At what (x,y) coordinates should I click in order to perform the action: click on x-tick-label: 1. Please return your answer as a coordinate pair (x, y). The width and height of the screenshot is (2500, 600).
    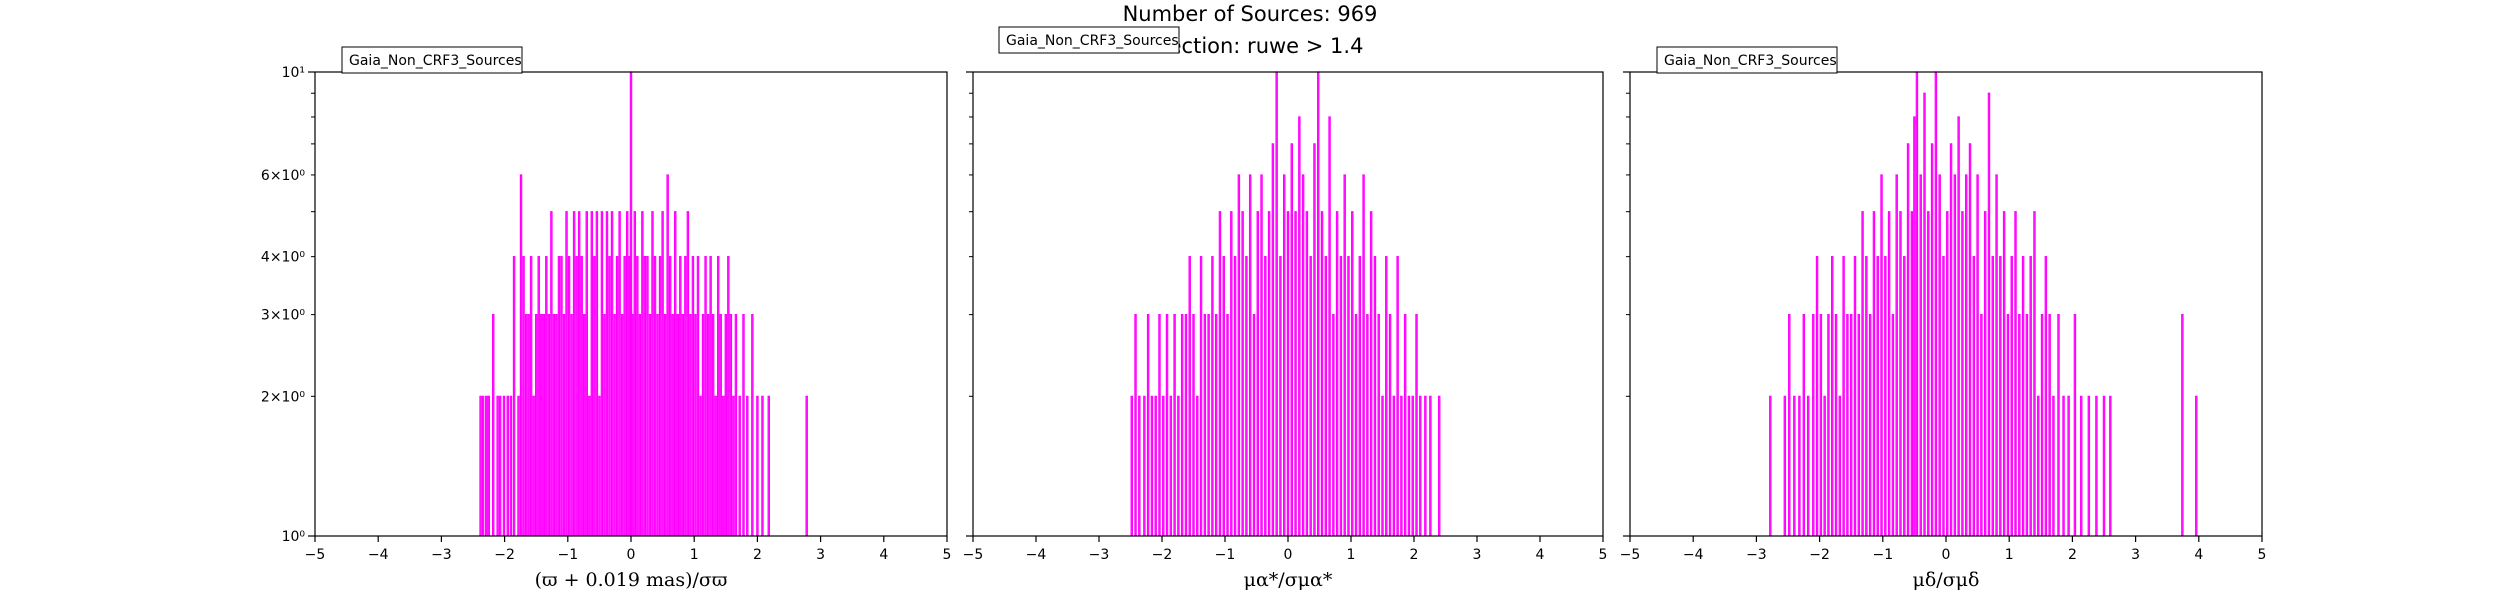
    Looking at the image, I should click on (1351, 555).